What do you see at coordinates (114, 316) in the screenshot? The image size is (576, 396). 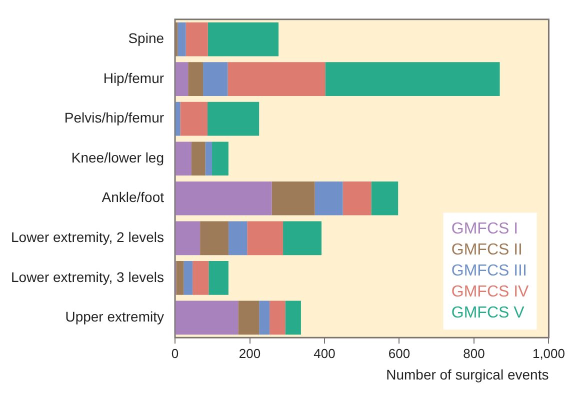 I see `y-tick-label: Upper extremity` at bounding box center [114, 316].